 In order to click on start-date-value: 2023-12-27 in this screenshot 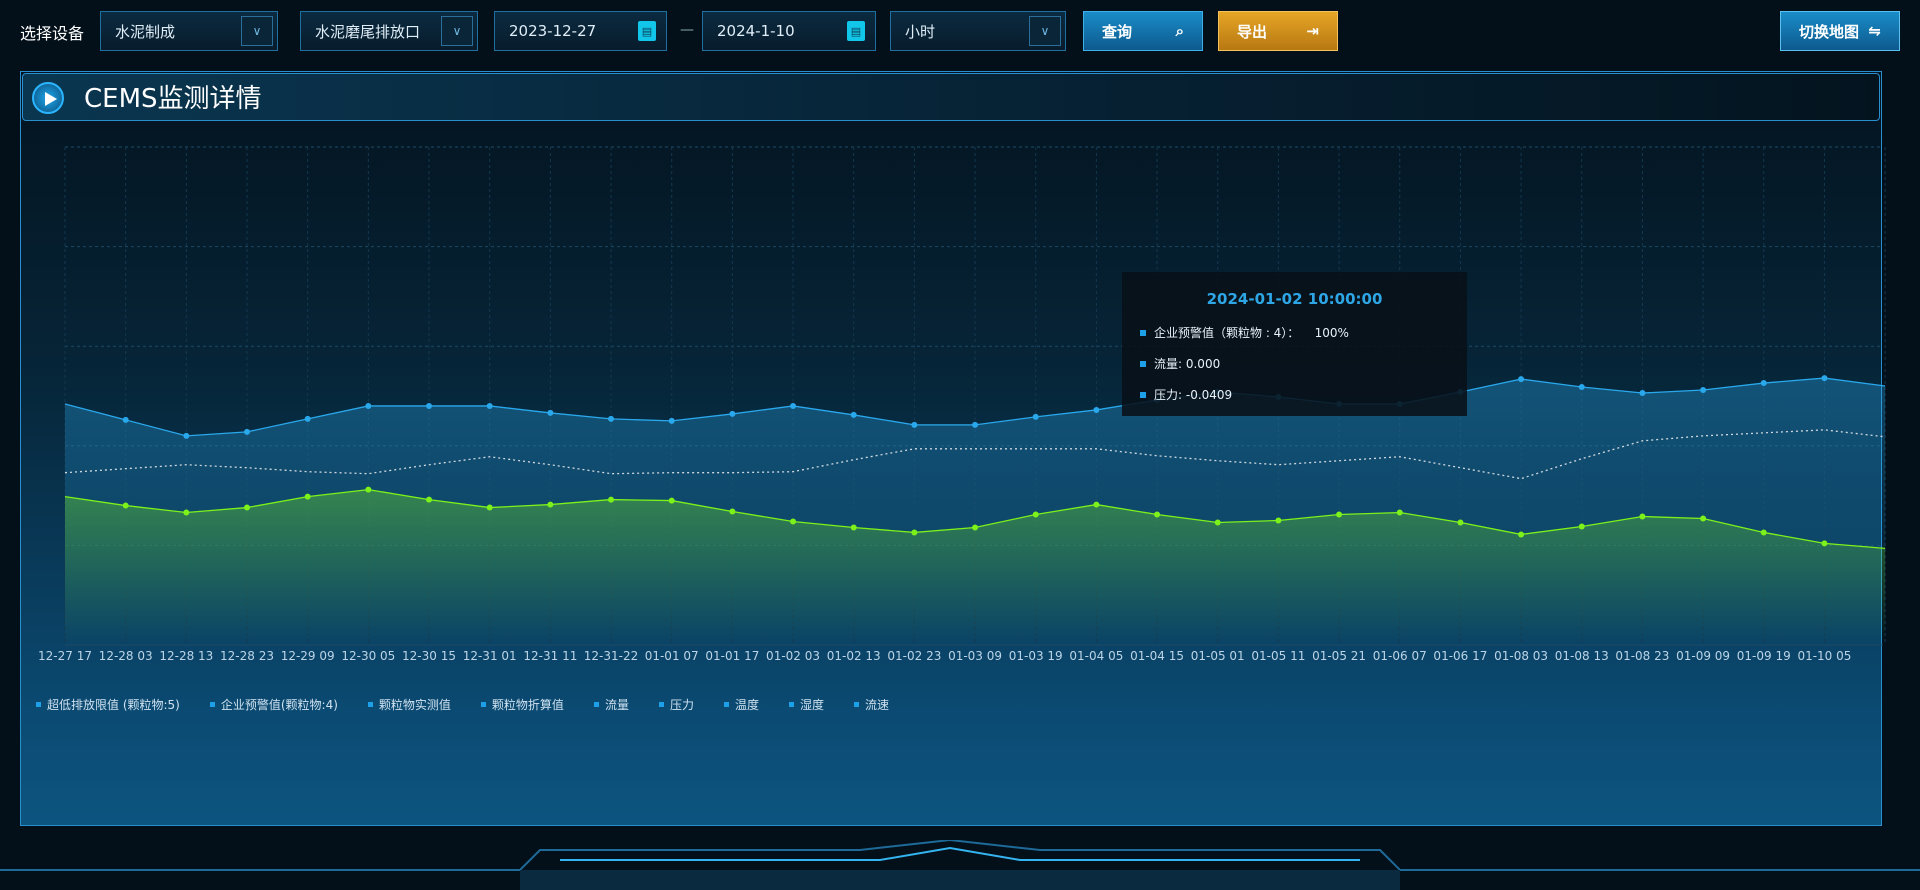, I will do `click(553, 31)`.